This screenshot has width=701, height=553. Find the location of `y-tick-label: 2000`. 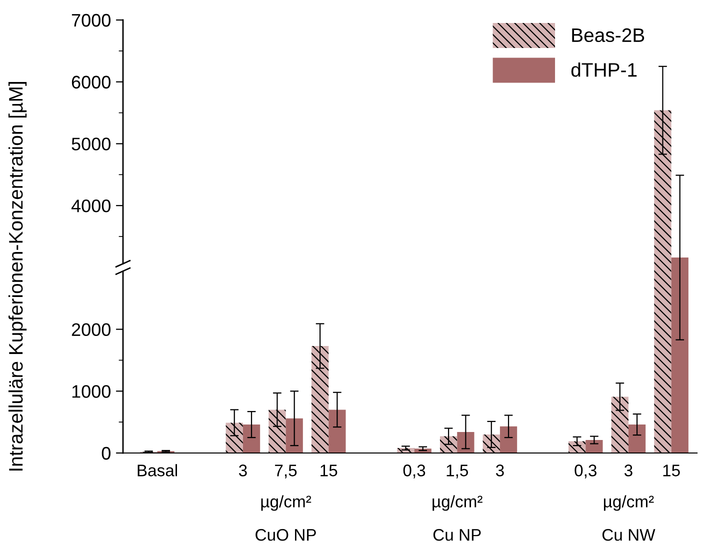

y-tick-label: 2000 is located at coordinates (91, 329).